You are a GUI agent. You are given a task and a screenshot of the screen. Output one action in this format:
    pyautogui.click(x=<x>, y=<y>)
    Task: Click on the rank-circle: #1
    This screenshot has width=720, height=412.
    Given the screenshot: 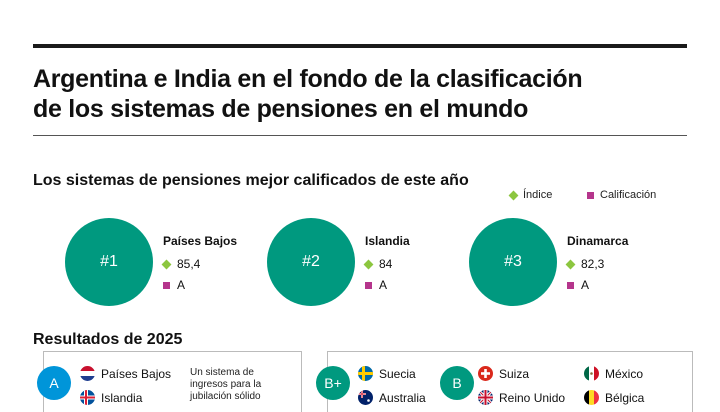 What is the action you would take?
    pyautogui.click(x=109, y=262)
    